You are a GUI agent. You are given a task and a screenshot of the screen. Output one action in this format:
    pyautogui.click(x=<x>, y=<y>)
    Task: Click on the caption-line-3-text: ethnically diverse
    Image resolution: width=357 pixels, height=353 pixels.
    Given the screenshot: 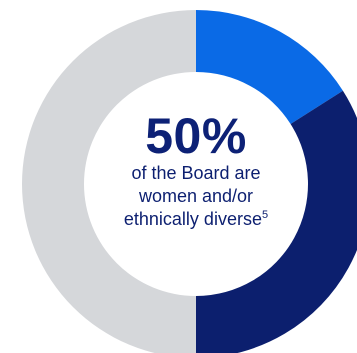 What is the action you would take?
    pyautogui.click(x=192, y=219)
    